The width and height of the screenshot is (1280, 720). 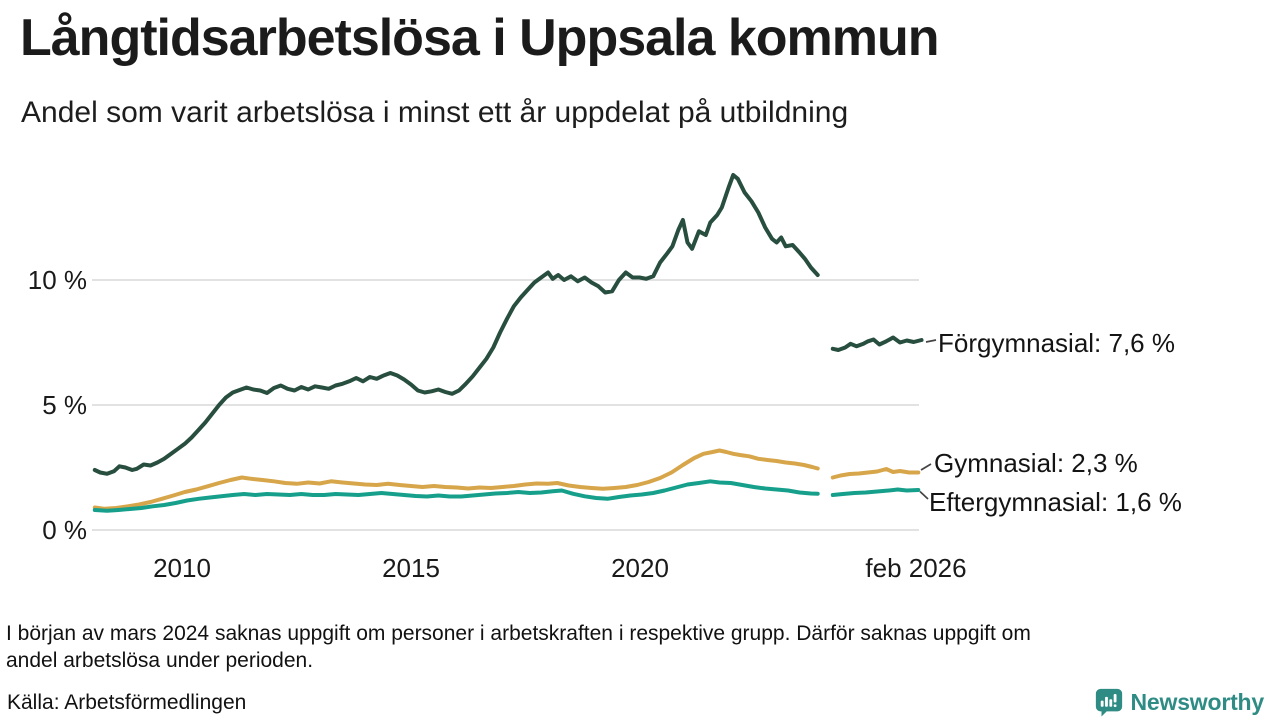 What do you see at coordinates (57, 280) in the screenshot?
I see `y-axis-tick-10: 10 %` at bounding box center [57, 280].